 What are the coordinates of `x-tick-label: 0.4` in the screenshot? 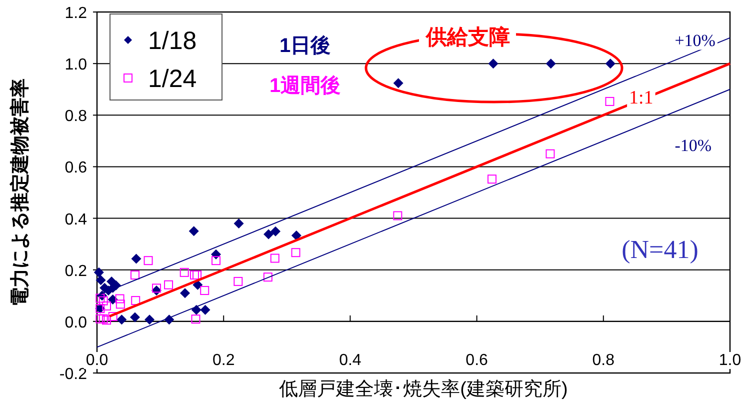 It's located at (350, 360).